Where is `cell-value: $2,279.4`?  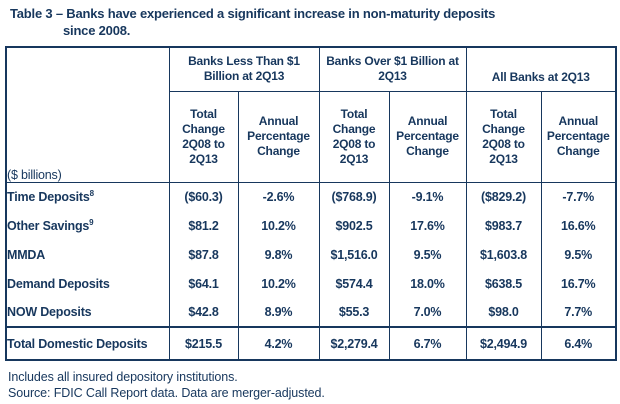 cell-value: $2,279.4 is located at coordinates (354, 343).